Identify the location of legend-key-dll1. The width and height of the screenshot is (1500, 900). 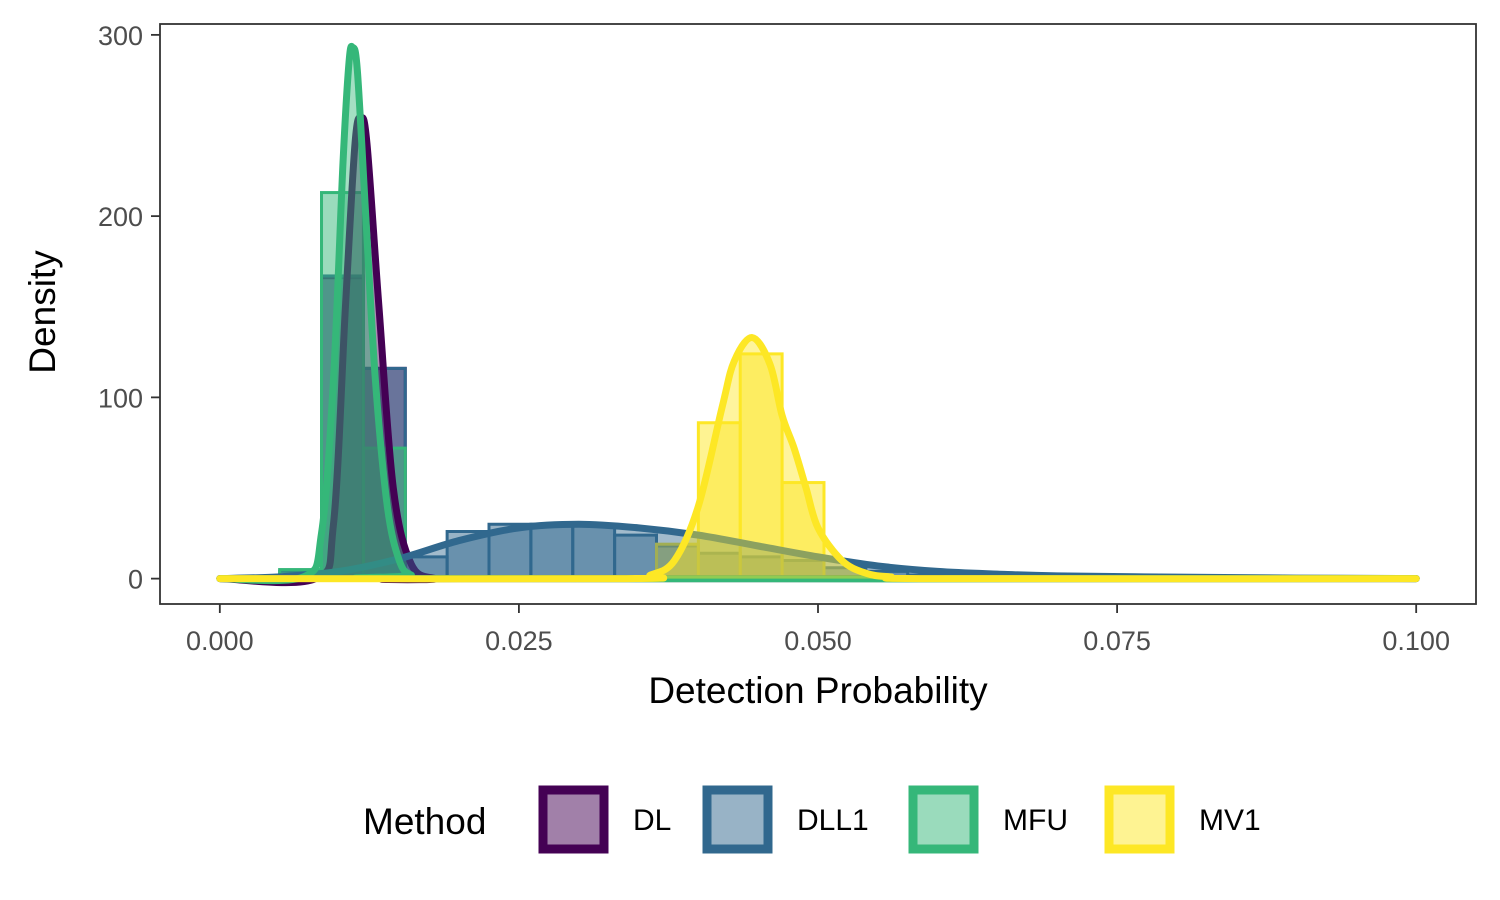
(737, 819).